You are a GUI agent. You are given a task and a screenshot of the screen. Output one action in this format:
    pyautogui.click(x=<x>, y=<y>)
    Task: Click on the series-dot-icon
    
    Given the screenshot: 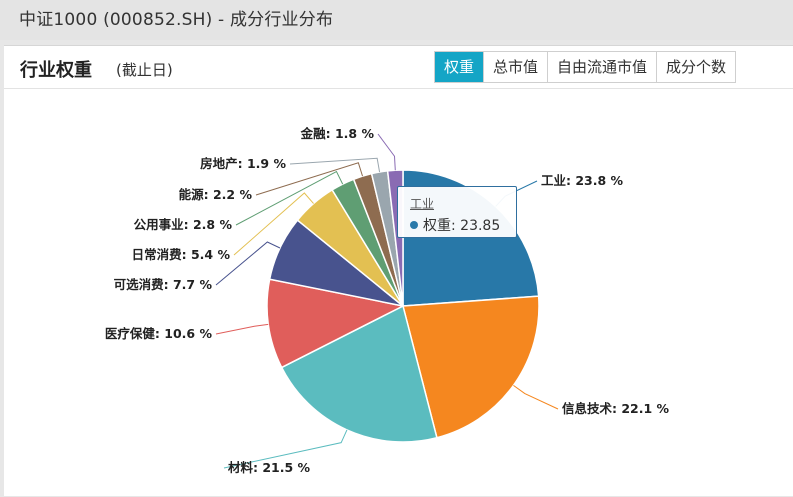 What is the action you would take?
    pyautogui.click(x=414, y=225)
    